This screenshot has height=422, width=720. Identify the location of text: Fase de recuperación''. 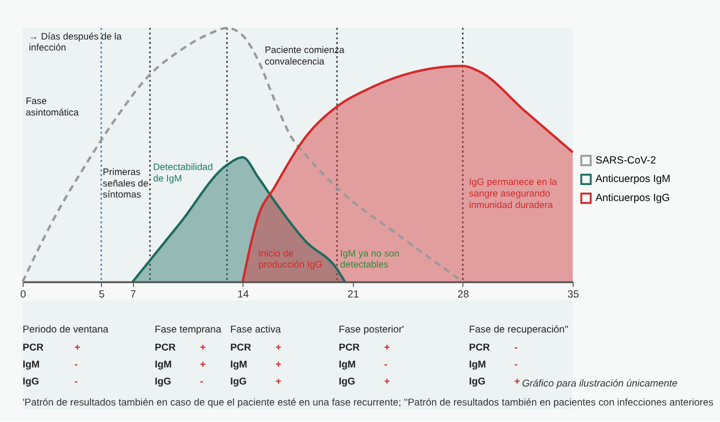
(518, 330).